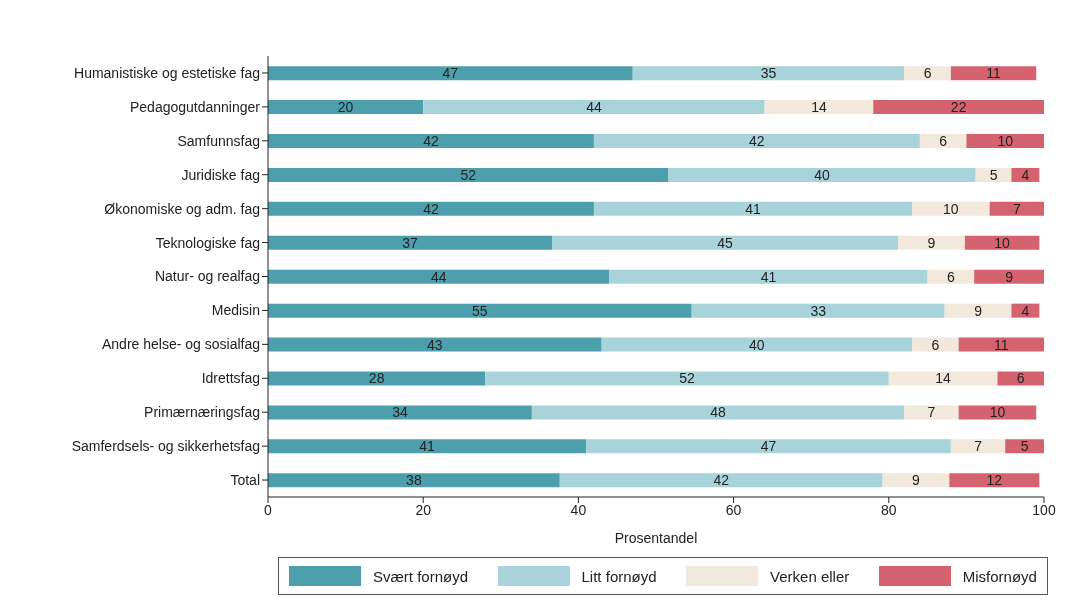 This screenshot has height=613, width=1072. I want to click on legend-label: Svært fornøyd, so click(420, 576).